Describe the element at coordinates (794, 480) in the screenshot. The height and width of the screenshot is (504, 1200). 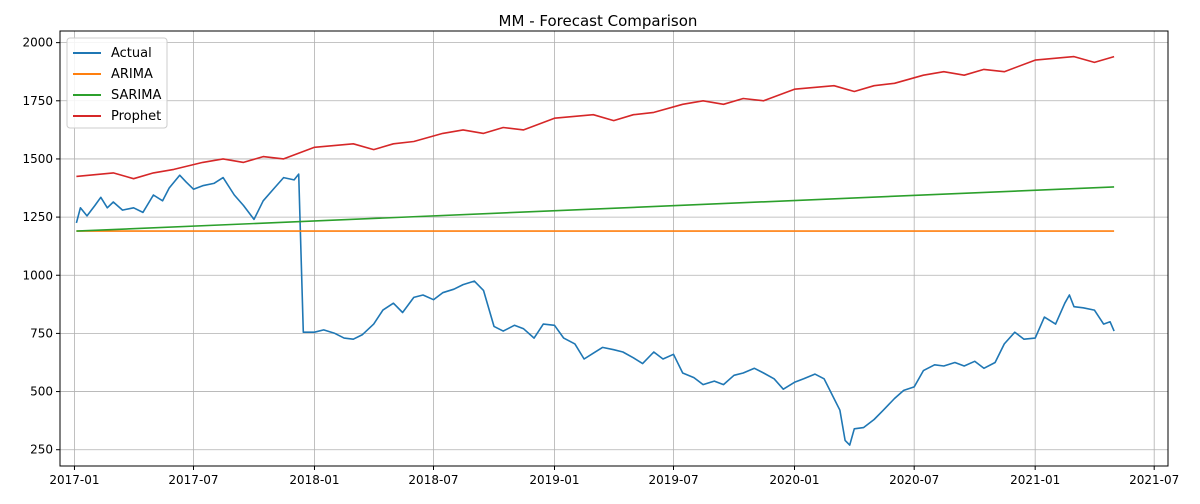
I see `x-tick-label: 2020-01` at that location.